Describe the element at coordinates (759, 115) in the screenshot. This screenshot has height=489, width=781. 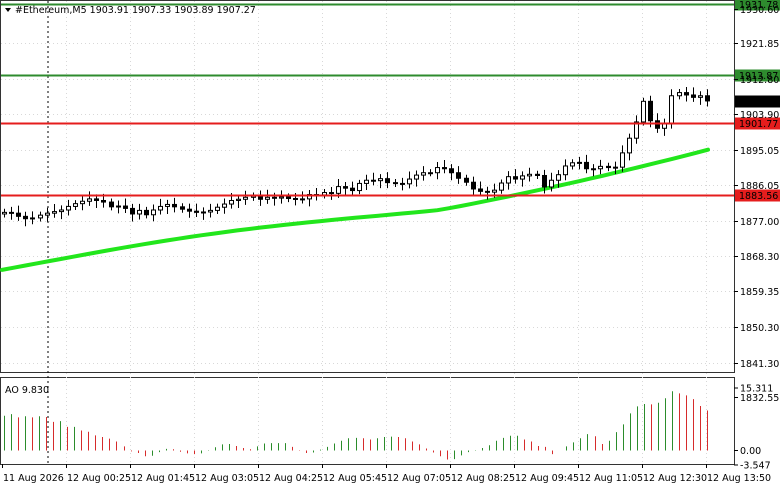
I see `y-tick-label: 1903.90` at that location.